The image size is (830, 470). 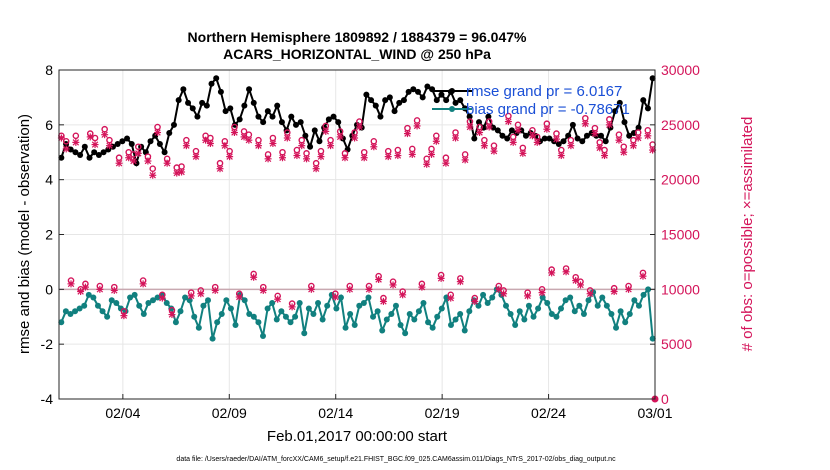 What do you see at coordinates (229, 413) in the screenshot?
I see `x-tick-label: 02/09` at bounding box center [229, 413].